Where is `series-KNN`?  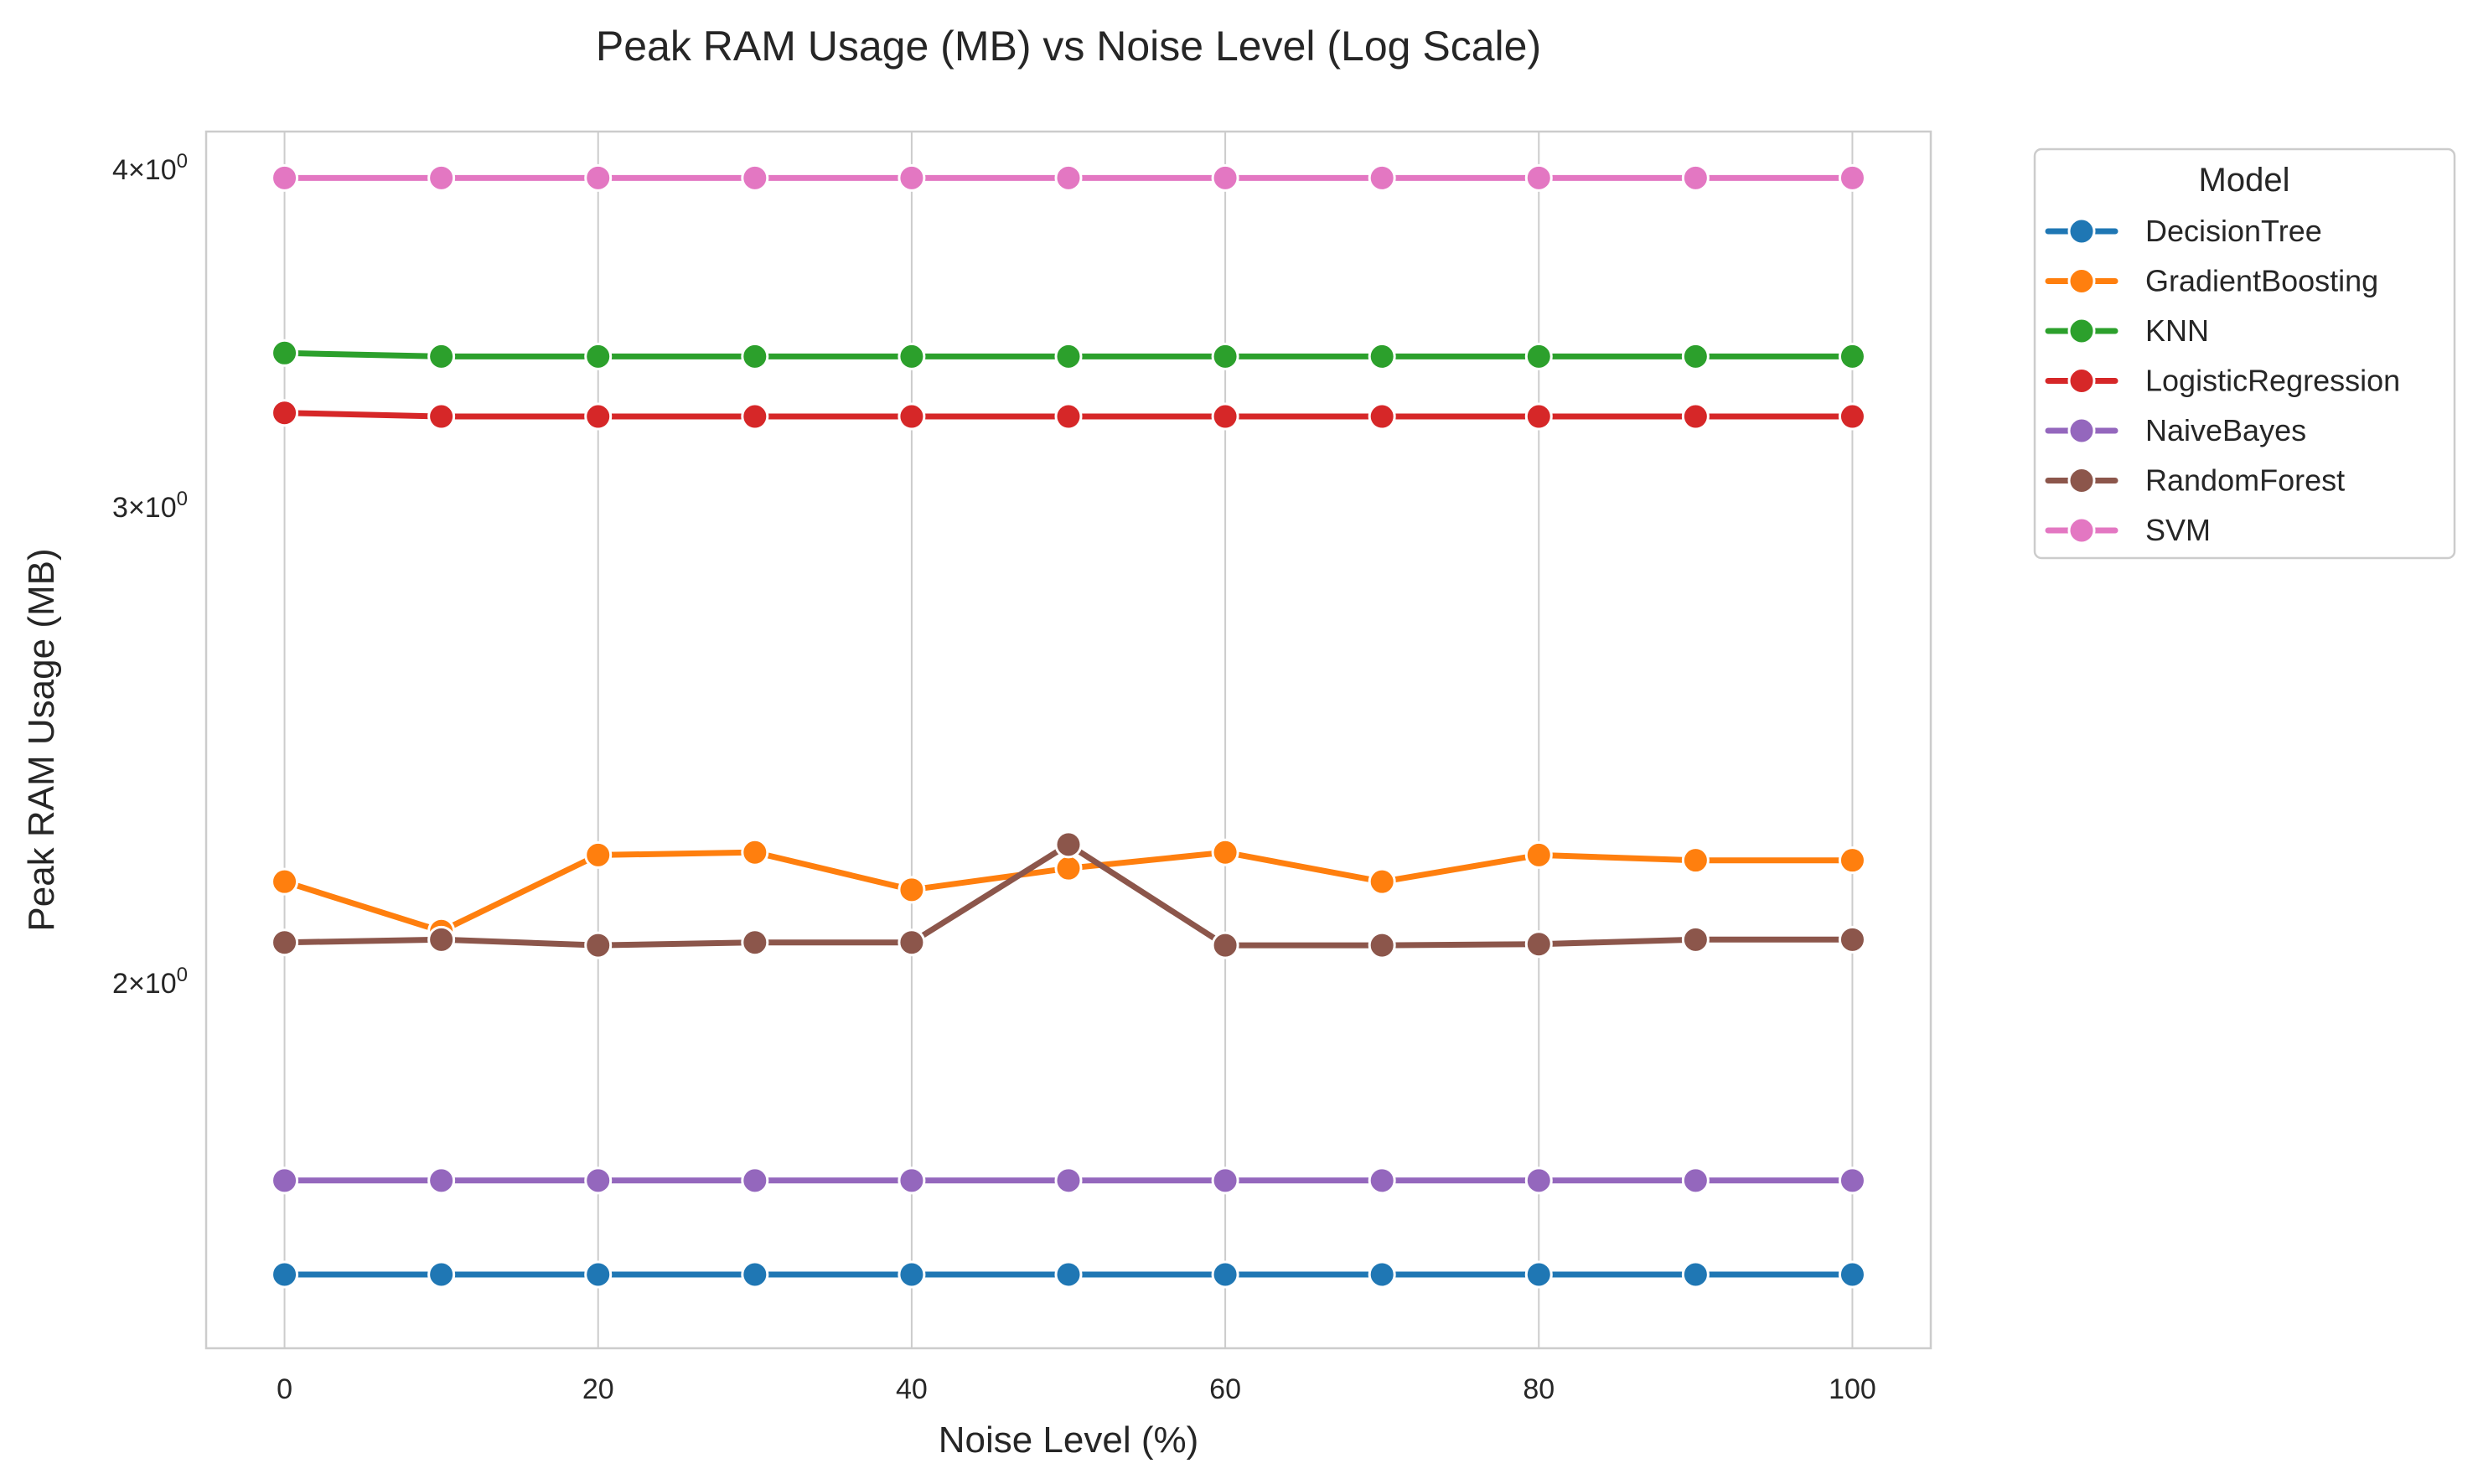
series-KNN is located at coordinates (1068, 354).